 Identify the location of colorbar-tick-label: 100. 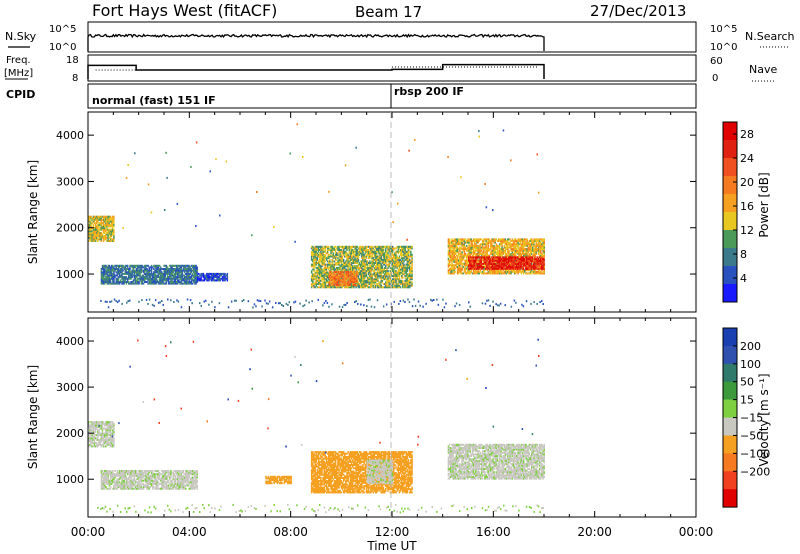
(750, 364).